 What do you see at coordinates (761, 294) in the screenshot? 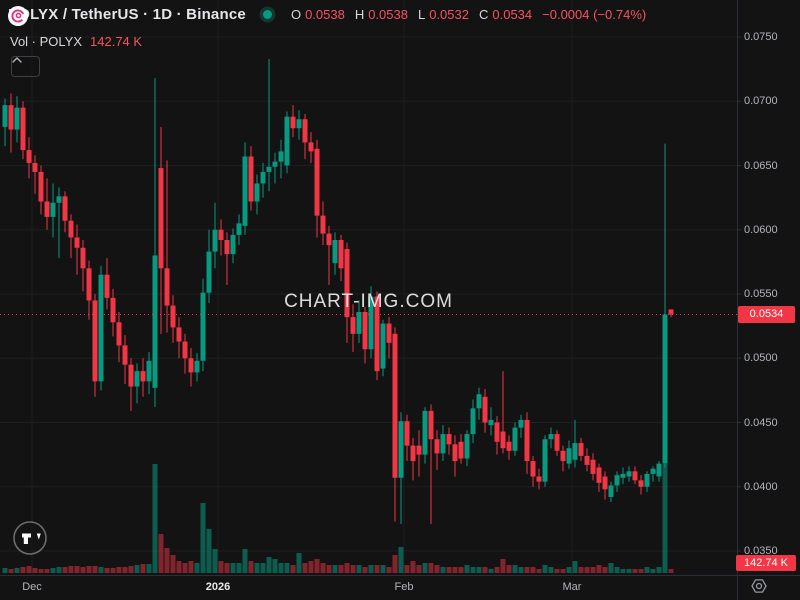
I see `price-tick-label: 0.0550` at bounding box center [761, 294].